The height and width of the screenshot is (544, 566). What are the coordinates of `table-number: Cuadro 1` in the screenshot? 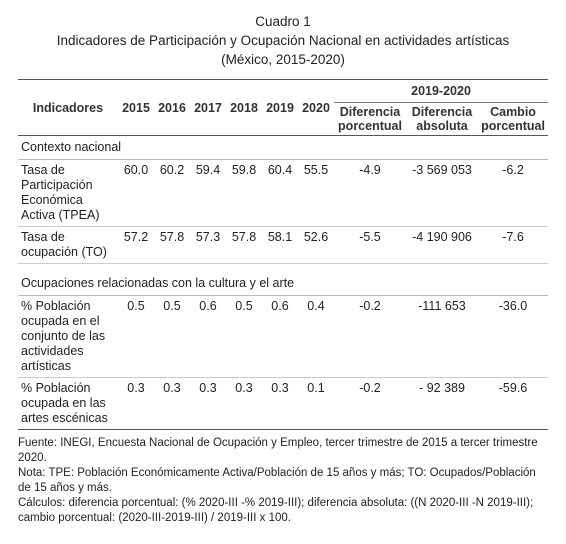 It's located at (283, 21).